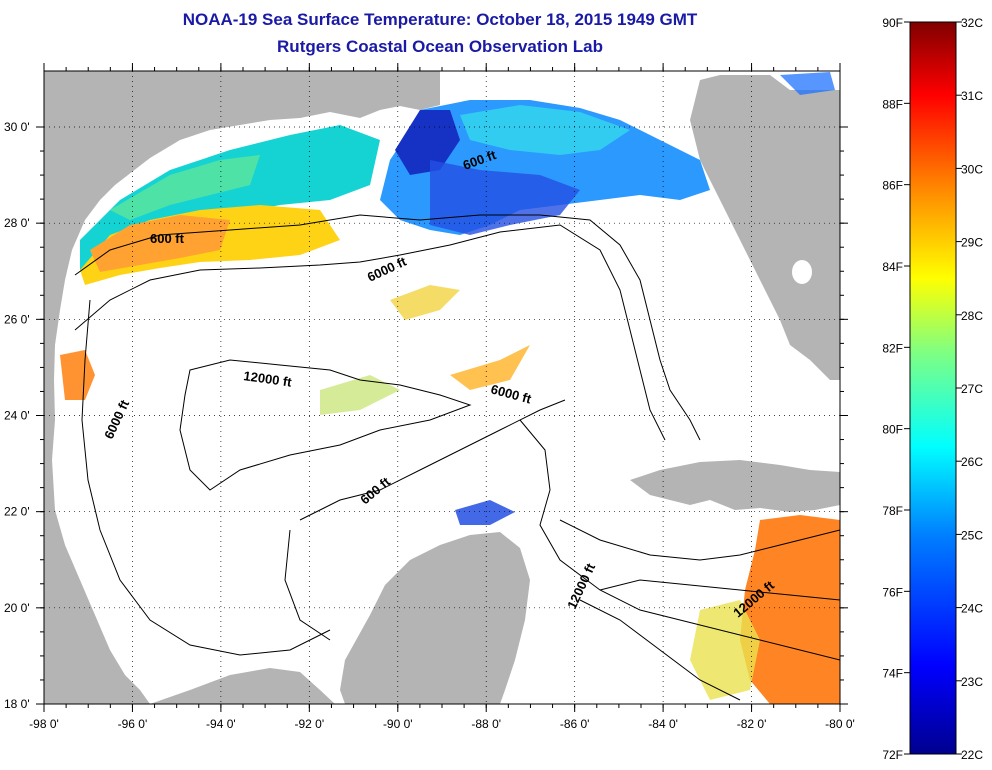 The height and width of the screenshot is (770, 992). Describe the element at coordinates (892, 267) in the screenshot. I see `colorbar-f-label: 84F` at that location.